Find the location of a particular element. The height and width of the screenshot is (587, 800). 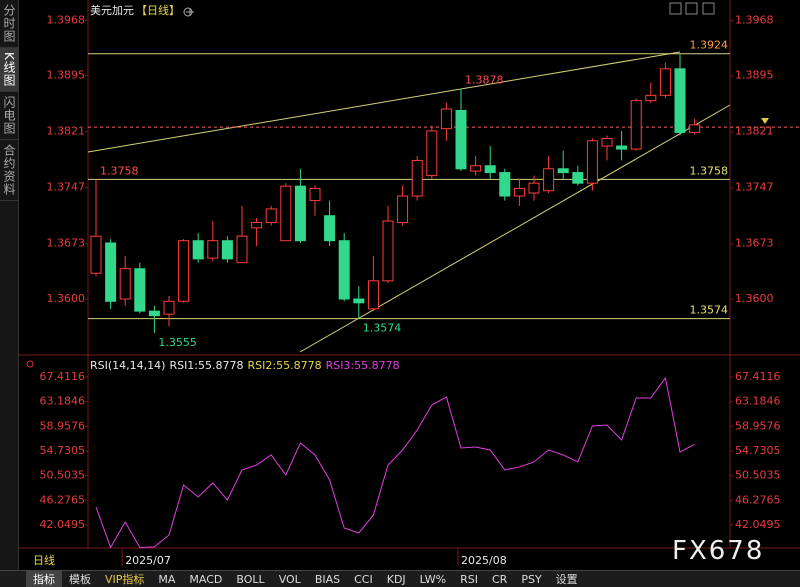

toolbar-item: 指标 is located at coordinates (44, 579).